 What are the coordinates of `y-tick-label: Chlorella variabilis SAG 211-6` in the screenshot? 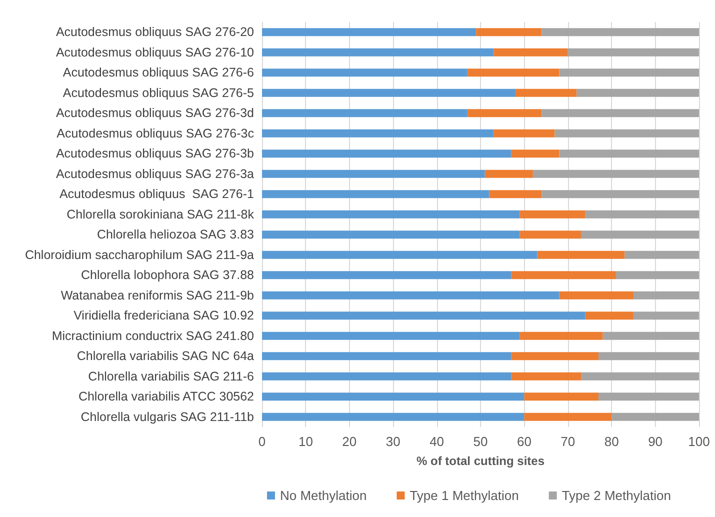 It's located at (171, 376).